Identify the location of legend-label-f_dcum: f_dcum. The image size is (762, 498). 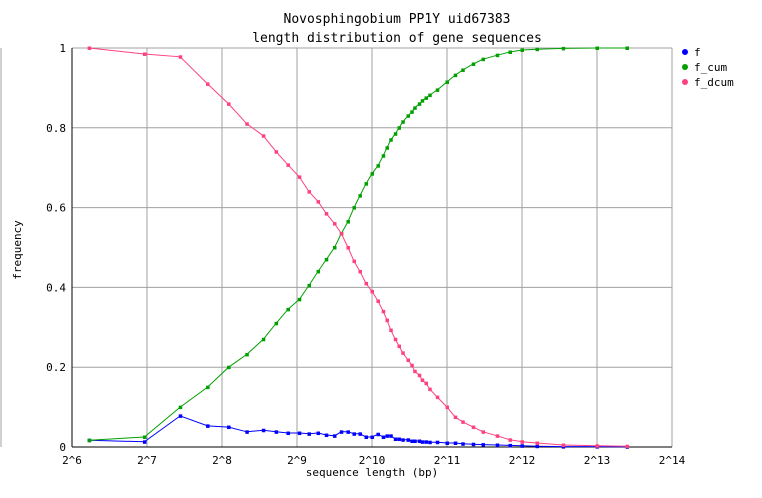
(714, 82).